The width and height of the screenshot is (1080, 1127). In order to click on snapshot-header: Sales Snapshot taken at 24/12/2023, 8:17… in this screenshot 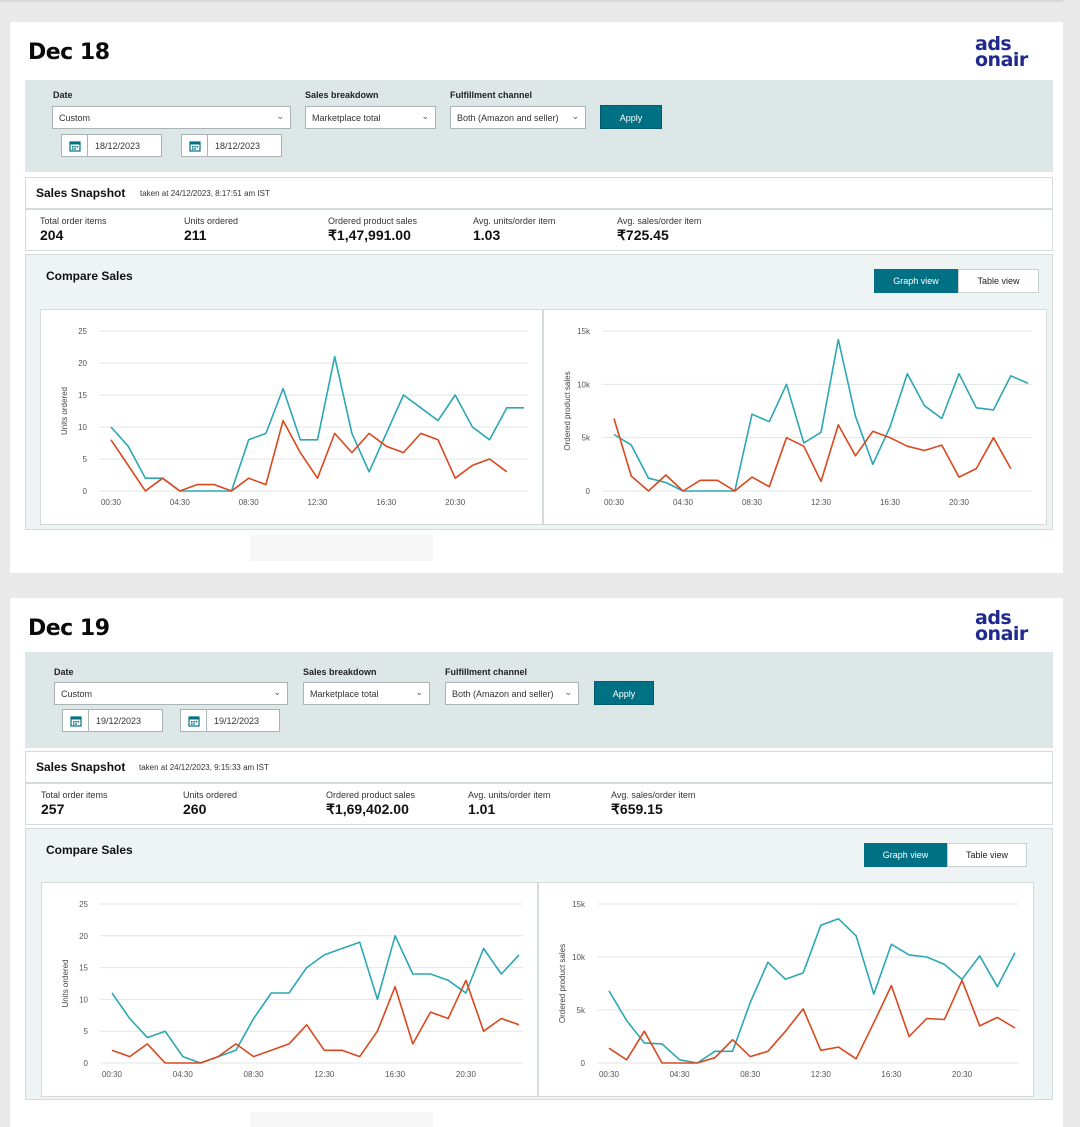, I will do `click(539, 193)`.